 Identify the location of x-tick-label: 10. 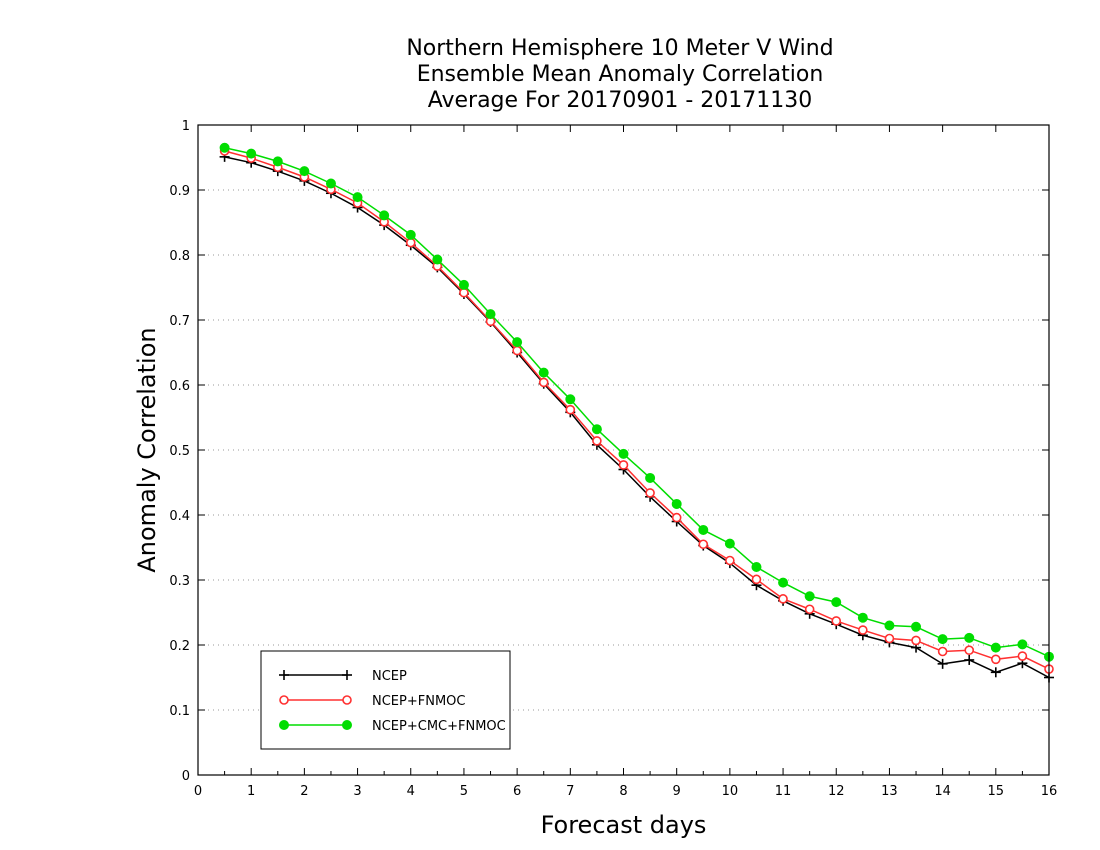
(730, 791).